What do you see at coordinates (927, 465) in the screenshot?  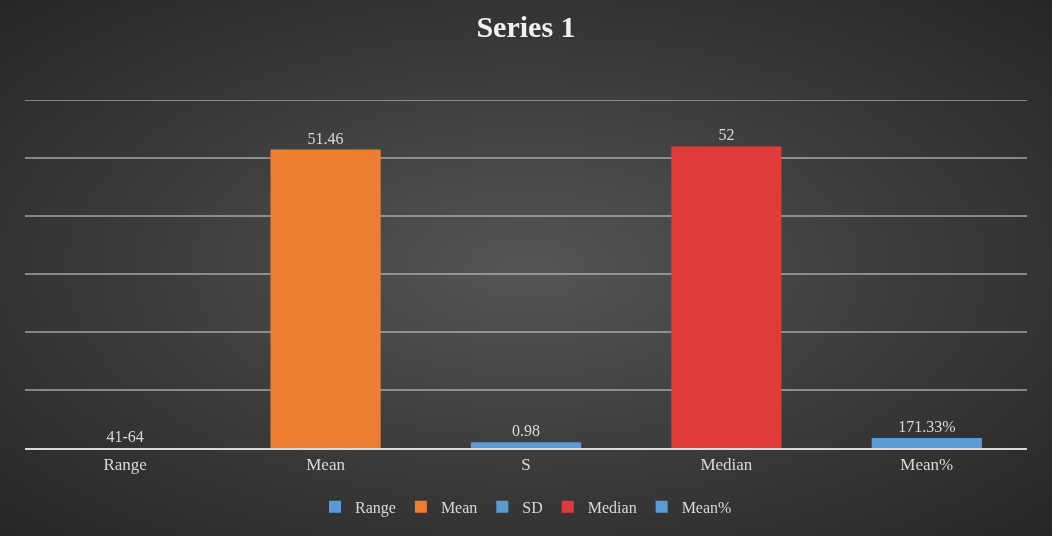 I see `x-tick-label: Mean%` at bounding box center [927, 465].